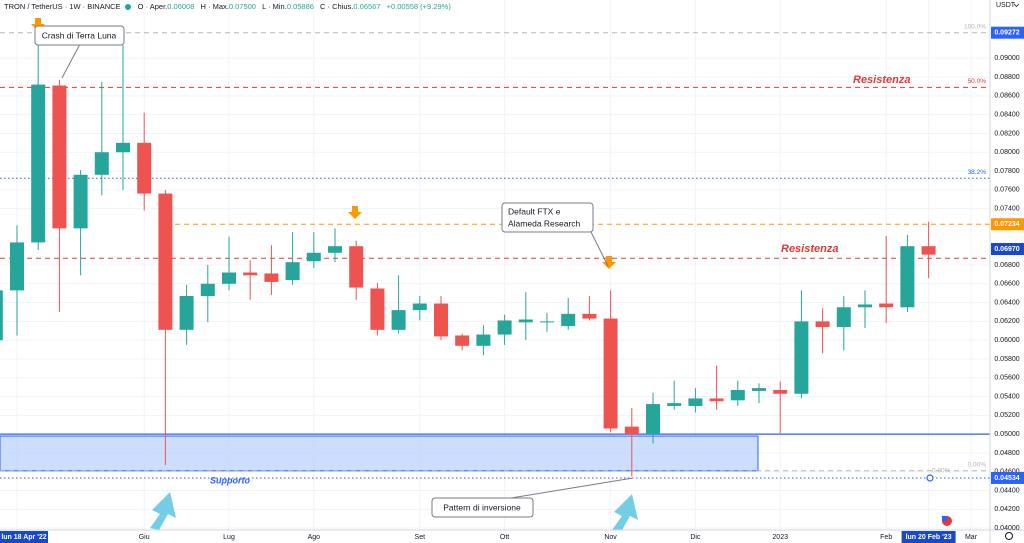  Describe the element at coordinates (418, 6) in the screenshot. I see `legend-change: +0.00558 (+9.29%)` at that location.